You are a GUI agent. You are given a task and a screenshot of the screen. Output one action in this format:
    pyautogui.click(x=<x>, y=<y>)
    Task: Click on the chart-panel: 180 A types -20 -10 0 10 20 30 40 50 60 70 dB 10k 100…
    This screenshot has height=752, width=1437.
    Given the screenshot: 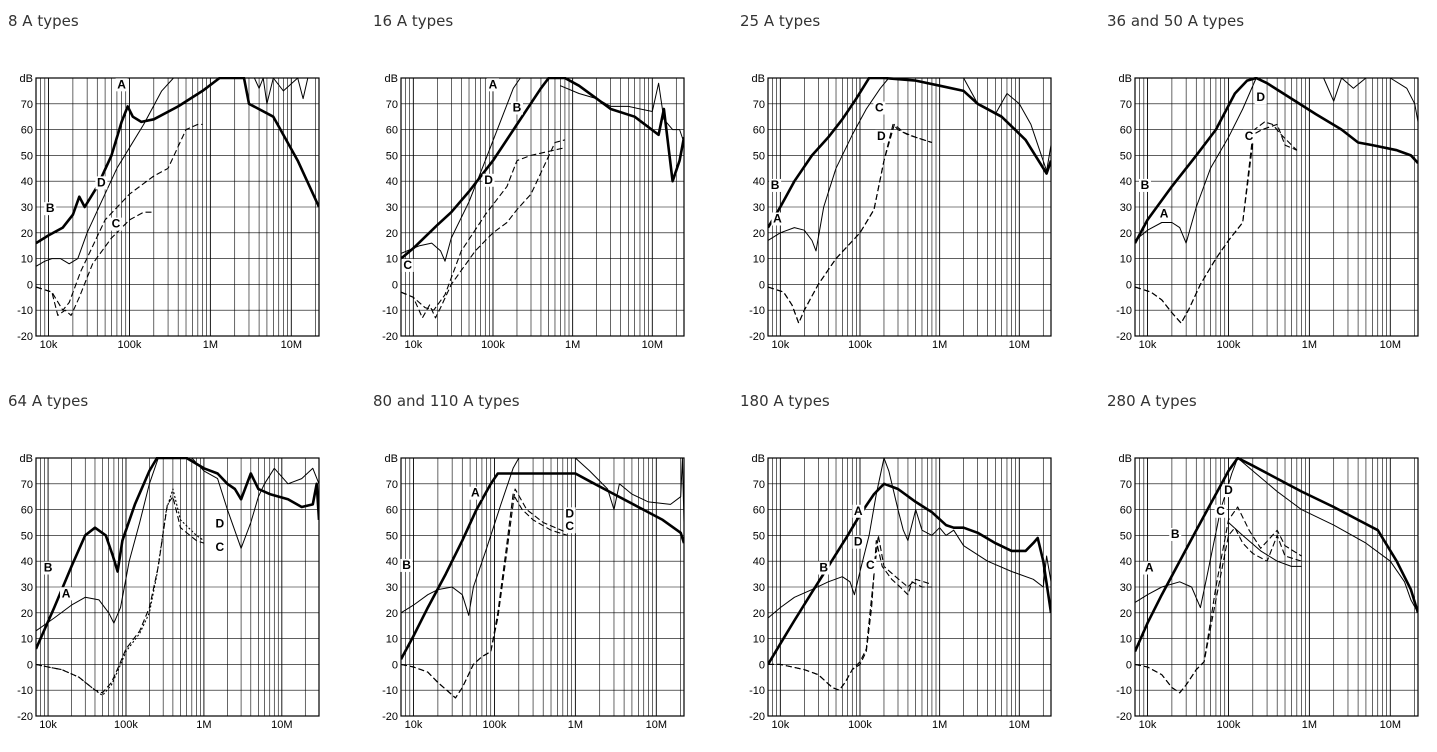 What is the action you would take?
    pyautogui.click(x=912, y=572)
    